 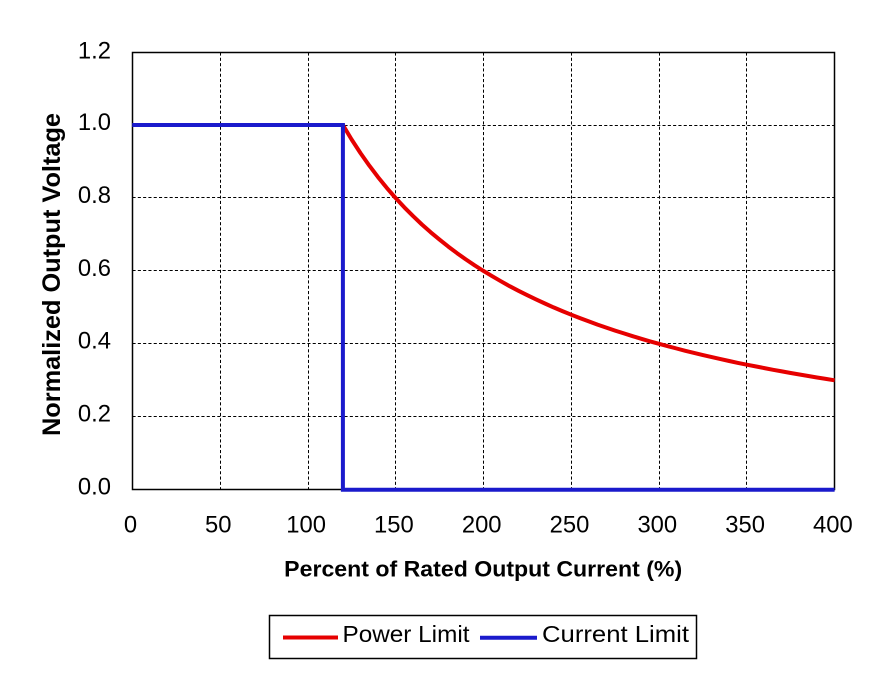 What do you see at coordinates (130, 525) in the screenshot?
I see `svg-text: 0` at bounding box center [130, 525].